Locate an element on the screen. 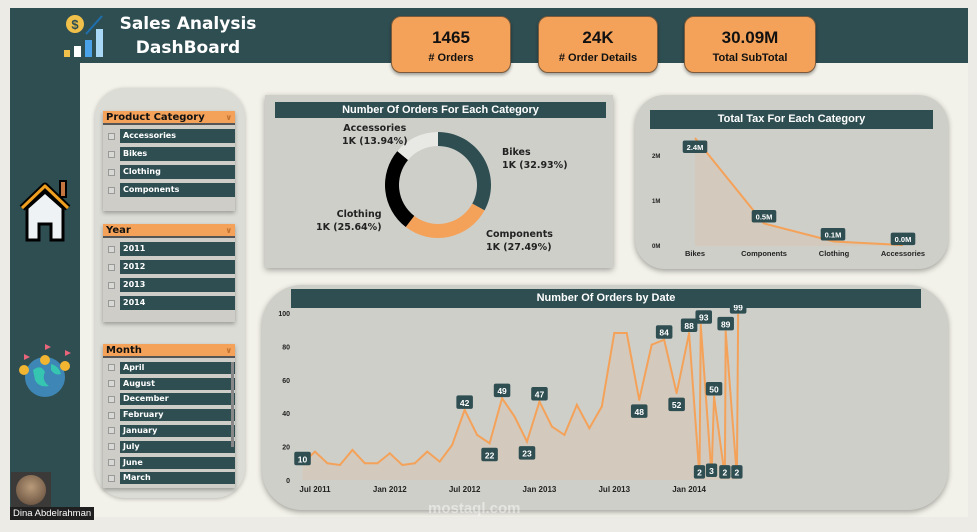  data-label-point: 42 is located at coordinates (464, 402).